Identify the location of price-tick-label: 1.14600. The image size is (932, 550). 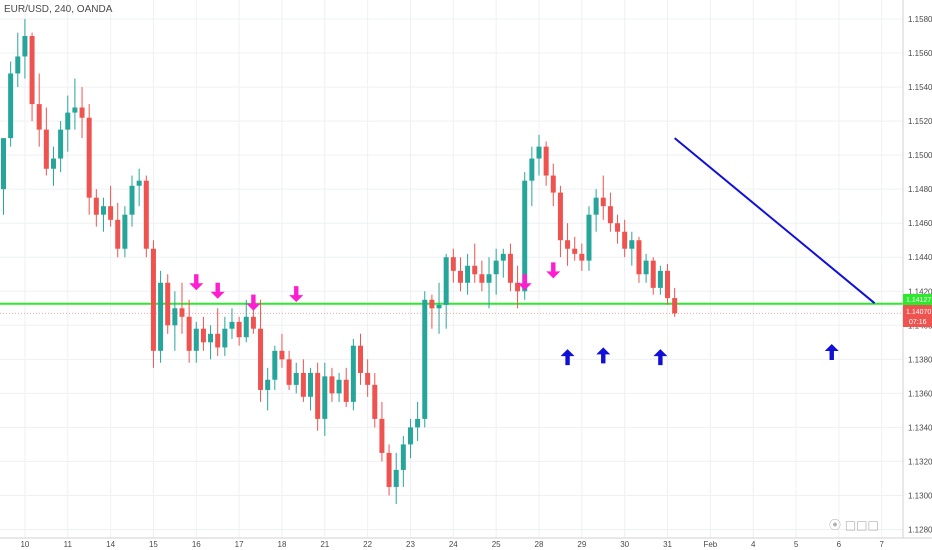
(920, 223).